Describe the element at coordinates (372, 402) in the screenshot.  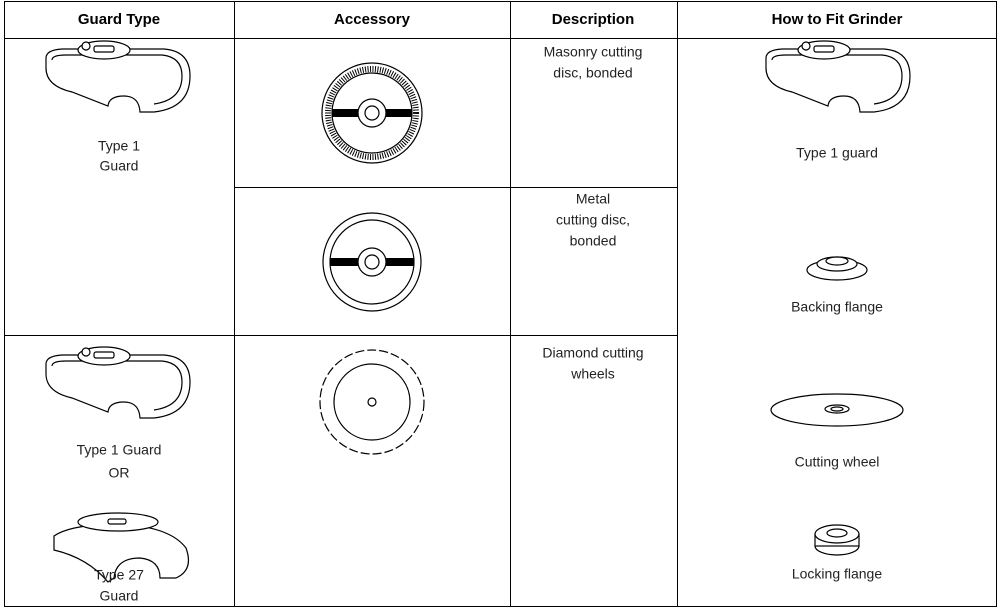
I see `diamond-wheel` at that location.